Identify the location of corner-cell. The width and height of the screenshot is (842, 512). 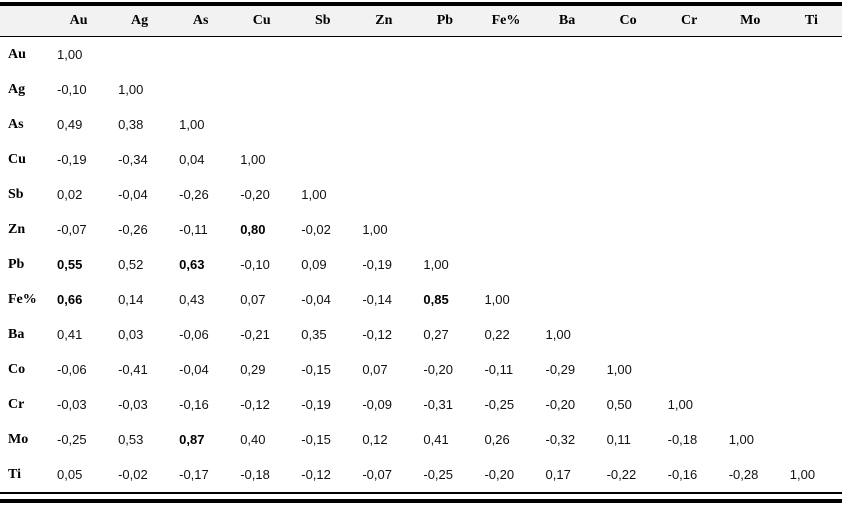
(24, 21).